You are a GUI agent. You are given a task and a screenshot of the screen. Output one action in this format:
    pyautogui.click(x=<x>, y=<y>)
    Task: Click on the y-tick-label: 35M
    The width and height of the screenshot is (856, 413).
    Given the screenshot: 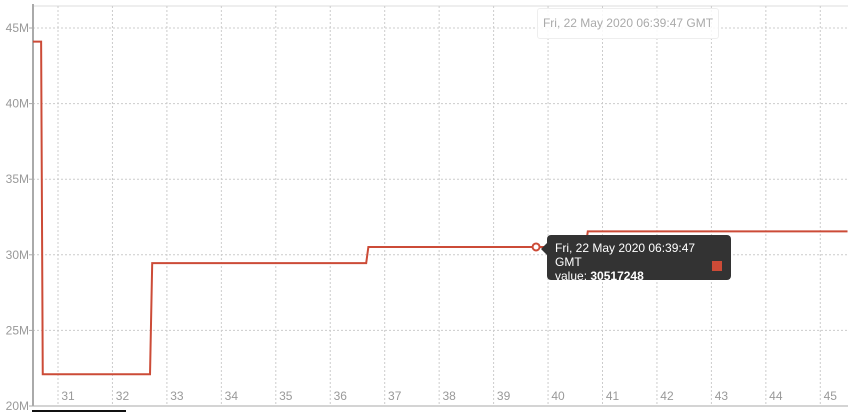 What is the action you would take?
    pyautogui.click(x=17, y=179)
    